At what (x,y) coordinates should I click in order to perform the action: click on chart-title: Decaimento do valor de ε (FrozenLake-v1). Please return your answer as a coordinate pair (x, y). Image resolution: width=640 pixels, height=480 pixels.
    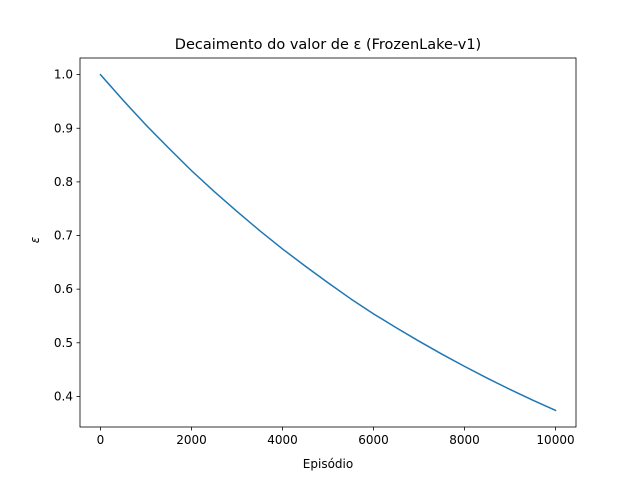
    Looking at the image, I should click on (328, 45).